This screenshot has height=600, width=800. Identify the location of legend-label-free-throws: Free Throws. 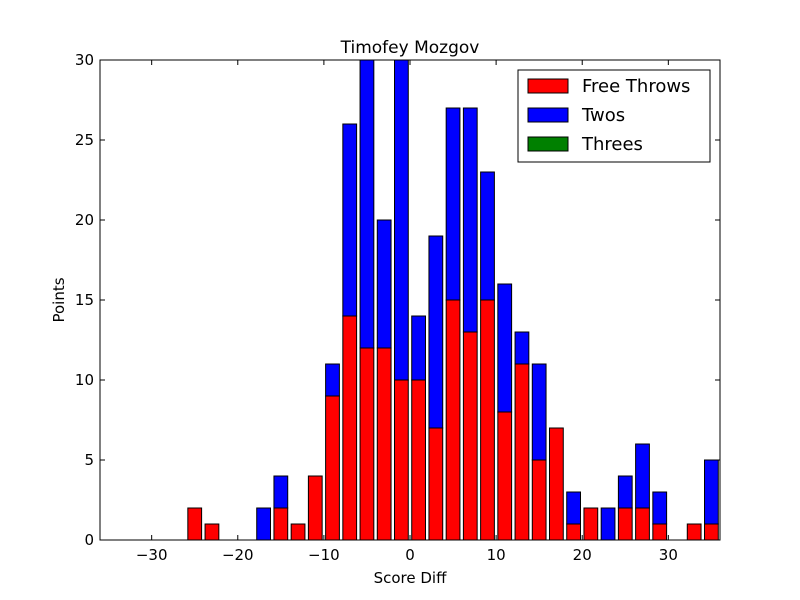
(636, 86).